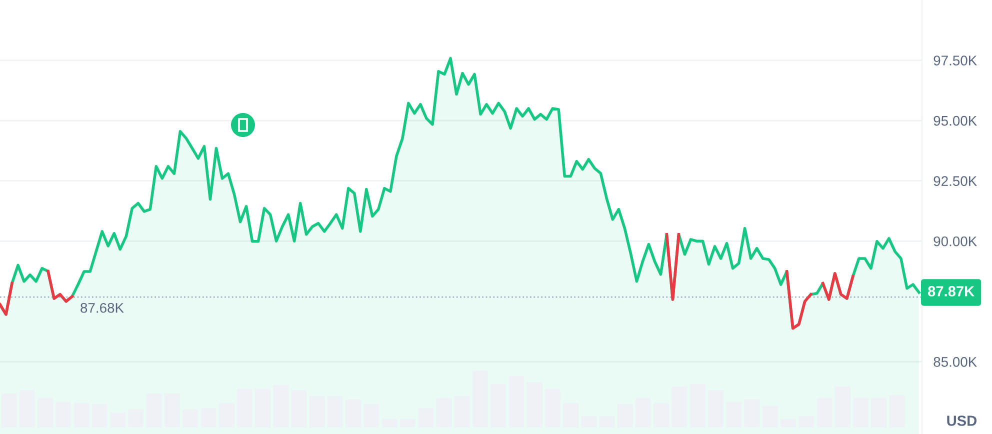 The image size is (992, 434). What do you see at coordinates (962, 421) in the screenshot?
I see `text: USD` at bounding box center [962, 421].